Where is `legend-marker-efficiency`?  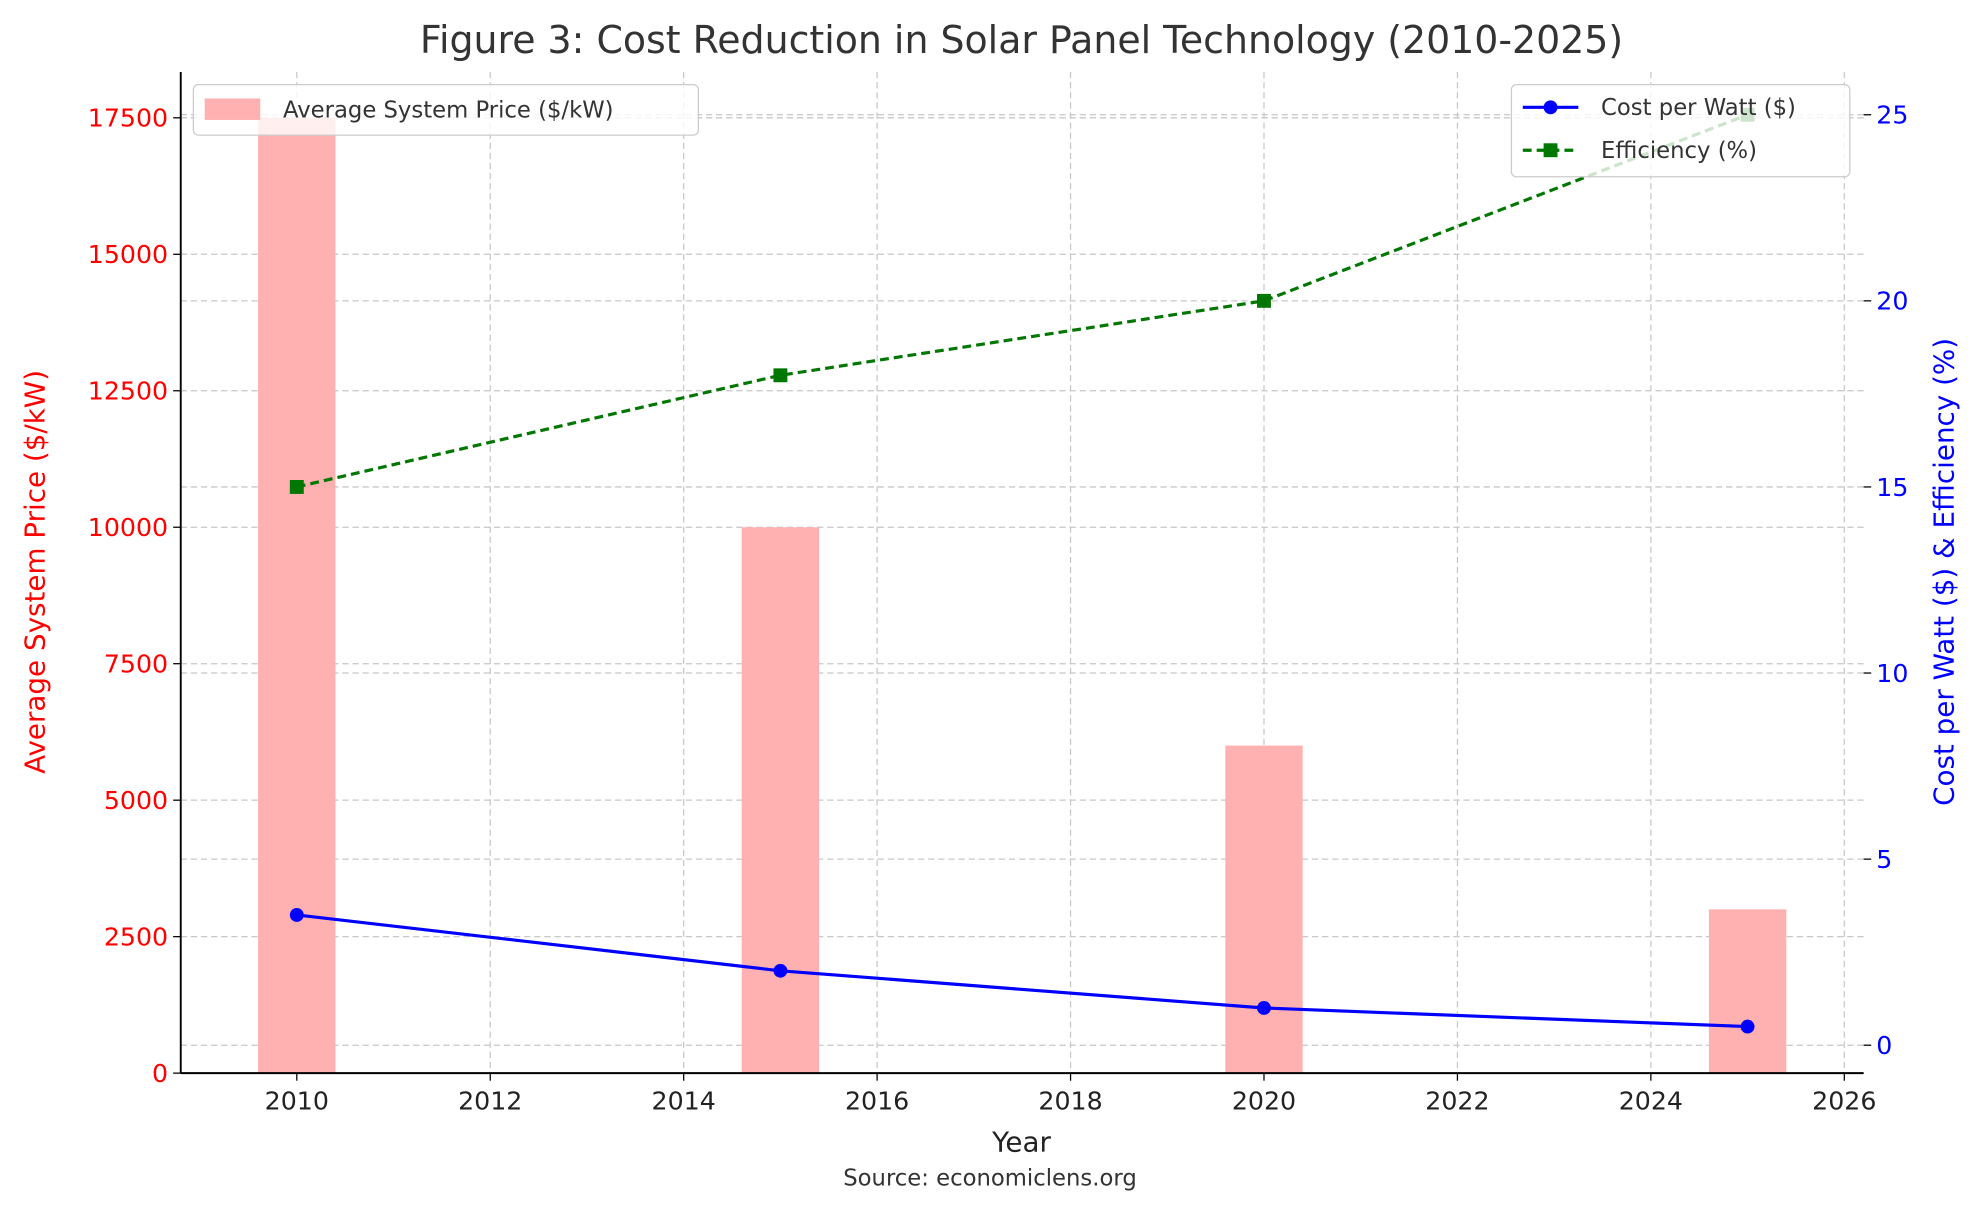
legend-marker-efficiency is located at coordinates (1550, 150).